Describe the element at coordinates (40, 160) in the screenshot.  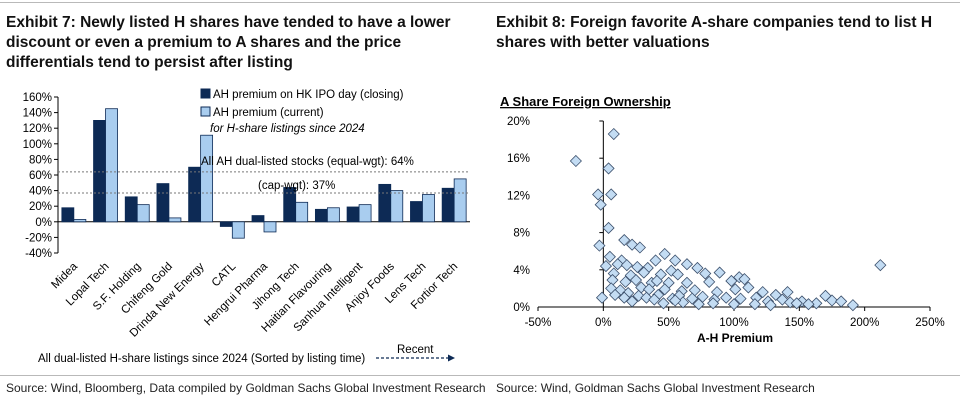
I see `bar-y-tick-label: 80%` at that location.